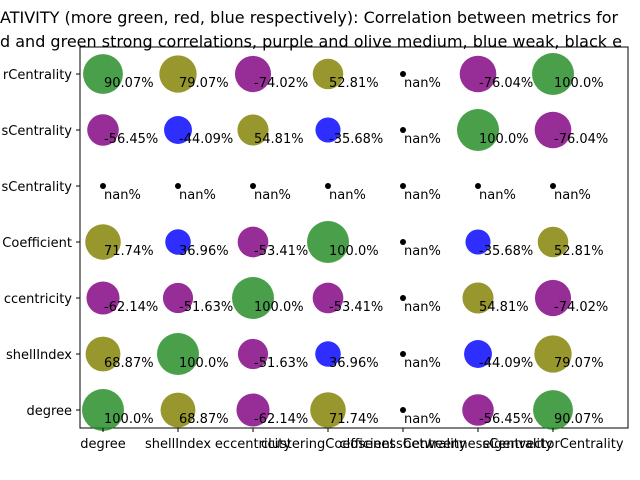 The image size is (640, 480). Describe the element at coordinates (253, 298) in the screenshot. I see `bubble-eccentricity-eccentricity` at that location.